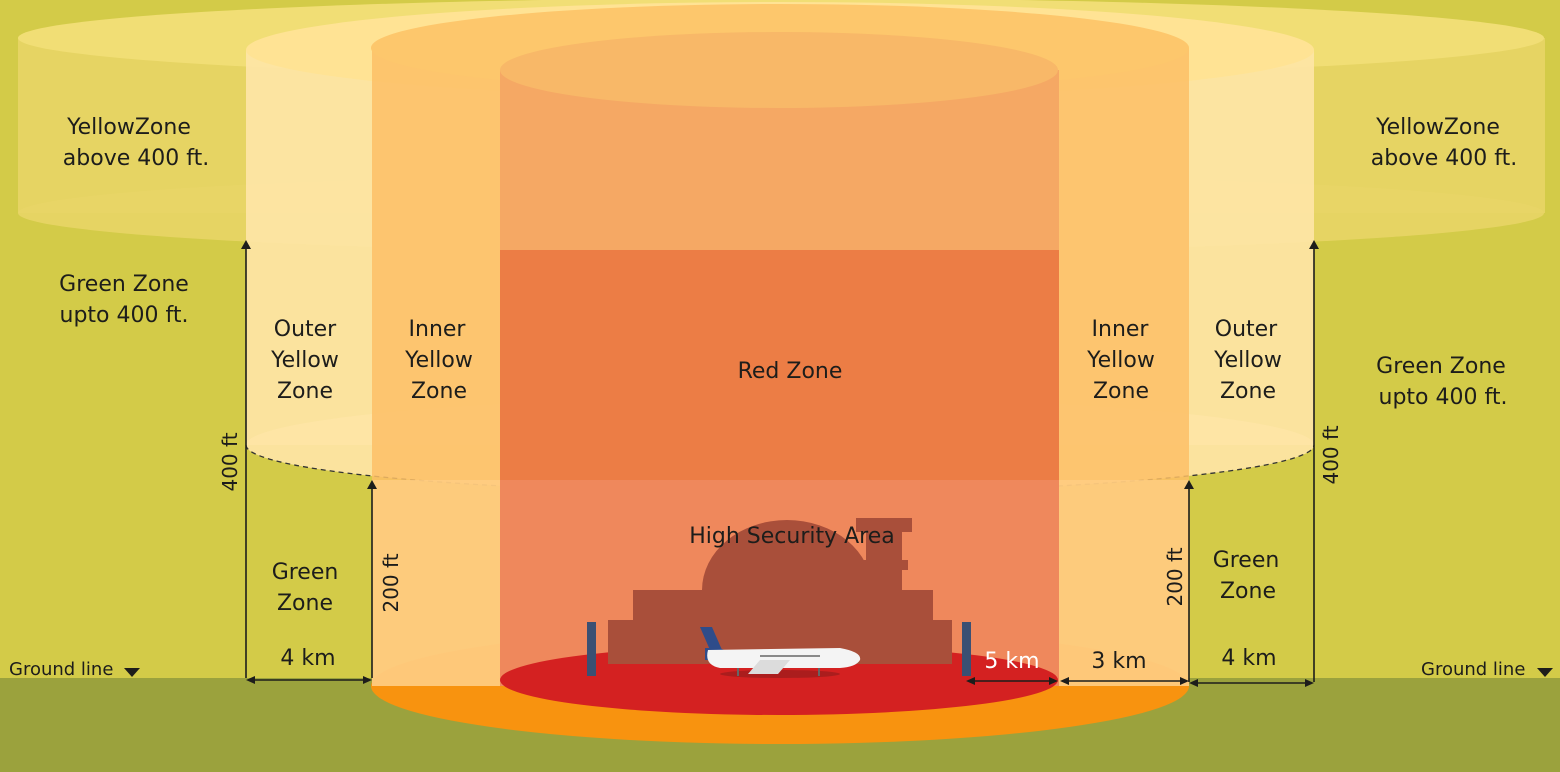 This screenshot has height=772, width=1560. I want to click on security-post-left, so click(591, 649).